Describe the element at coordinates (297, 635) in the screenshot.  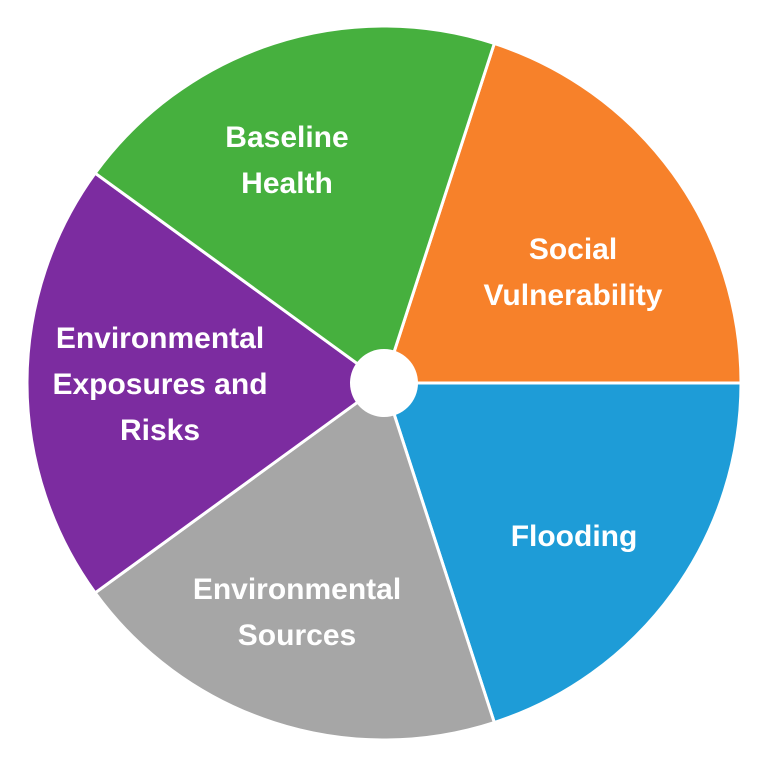
I see `segment-label-line: Sources` at that location.